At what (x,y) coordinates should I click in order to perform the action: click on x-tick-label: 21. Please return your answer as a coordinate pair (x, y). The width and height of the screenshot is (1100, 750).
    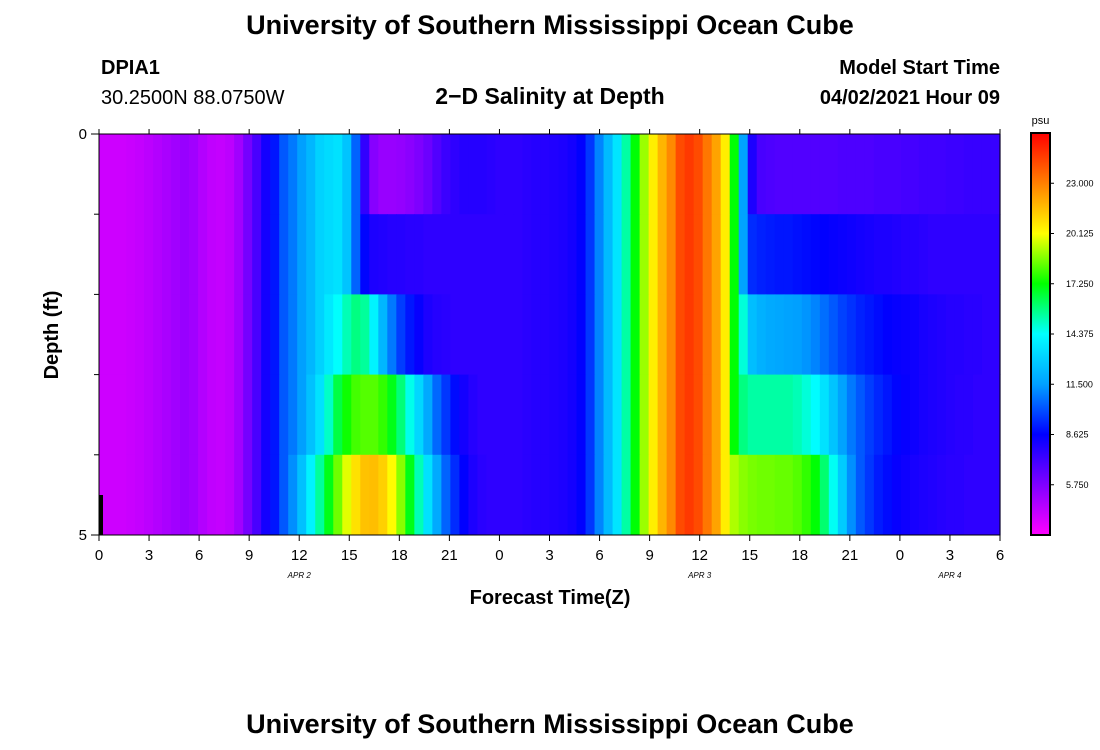
    Looking at the image, I should click on (449, 555).